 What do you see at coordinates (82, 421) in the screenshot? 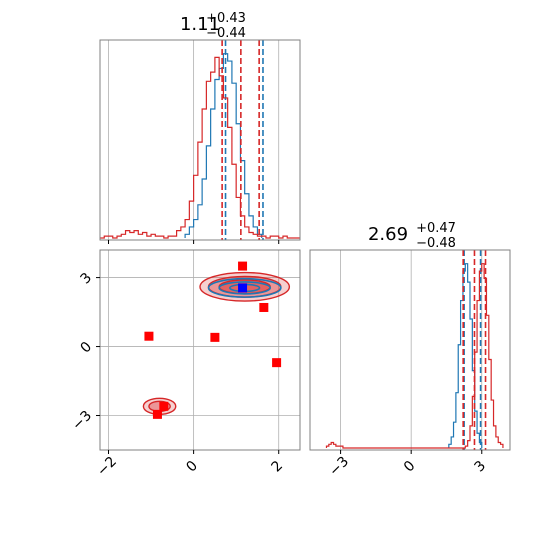
I see `panel-2-tick-label: −3` at bounding box center [82, 421].